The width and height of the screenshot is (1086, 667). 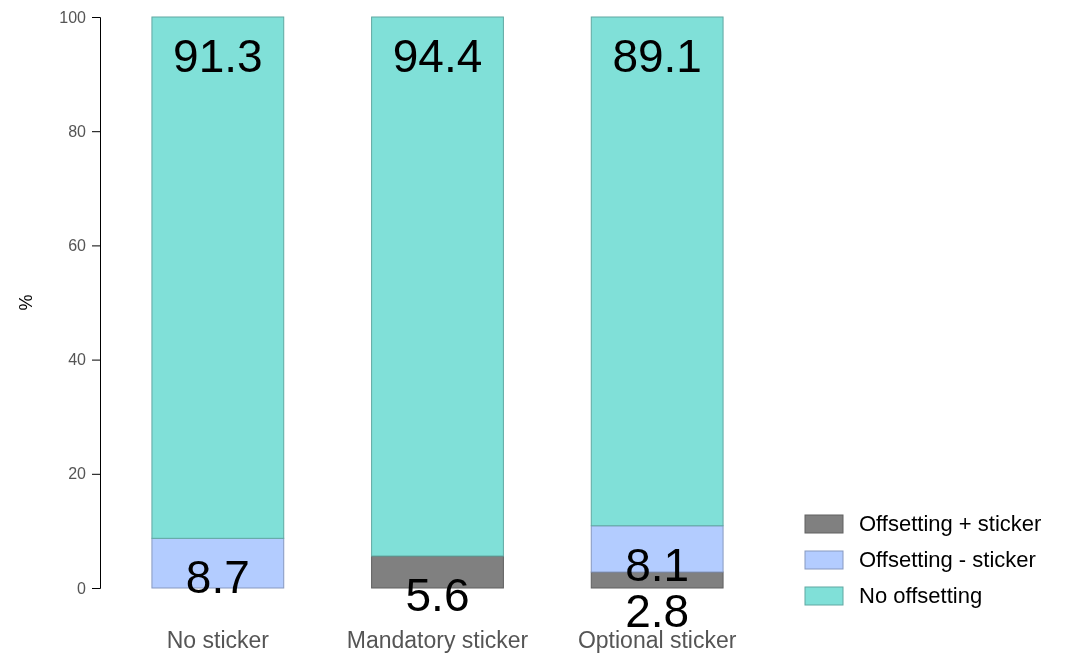 I want to click on data-label: 8.7, so click(x=217, y=577).